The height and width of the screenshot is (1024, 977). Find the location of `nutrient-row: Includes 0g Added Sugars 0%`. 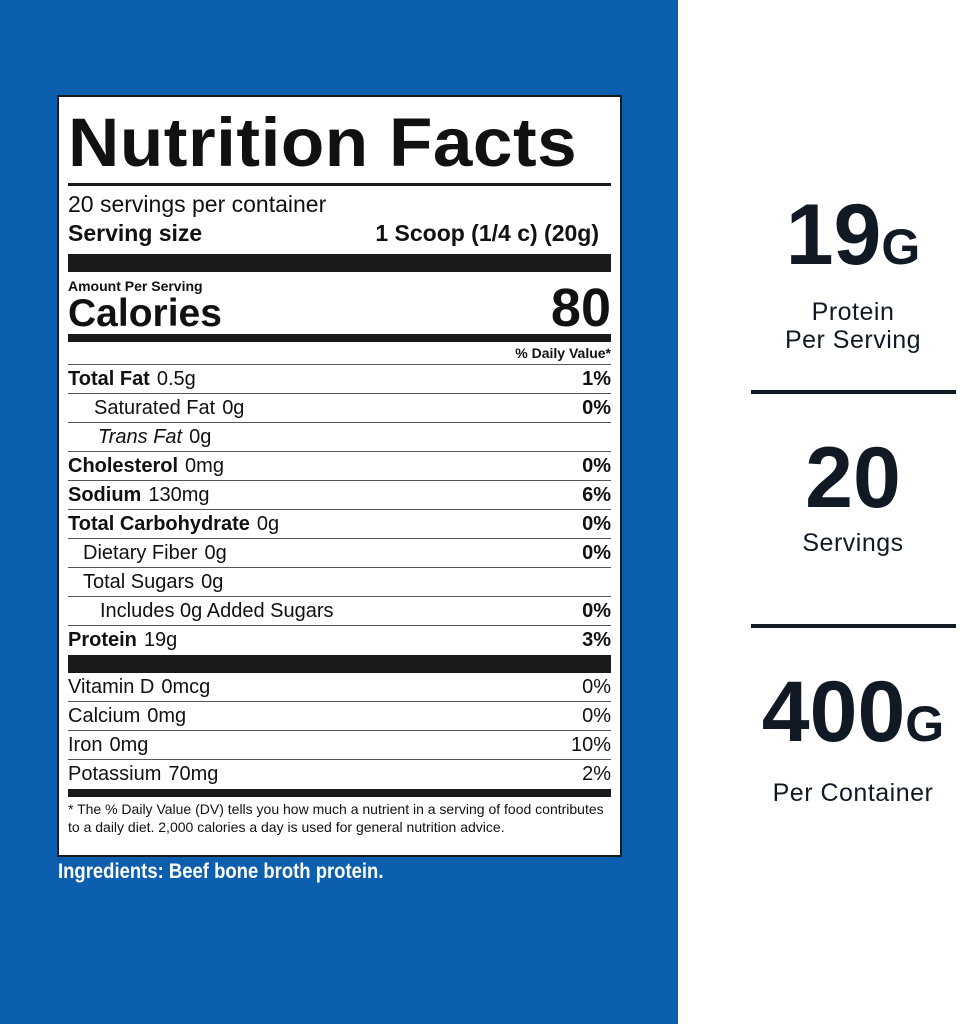

nutrient-row: Includes 0g Added Sugars 0% is located at coordinates (339, 611).